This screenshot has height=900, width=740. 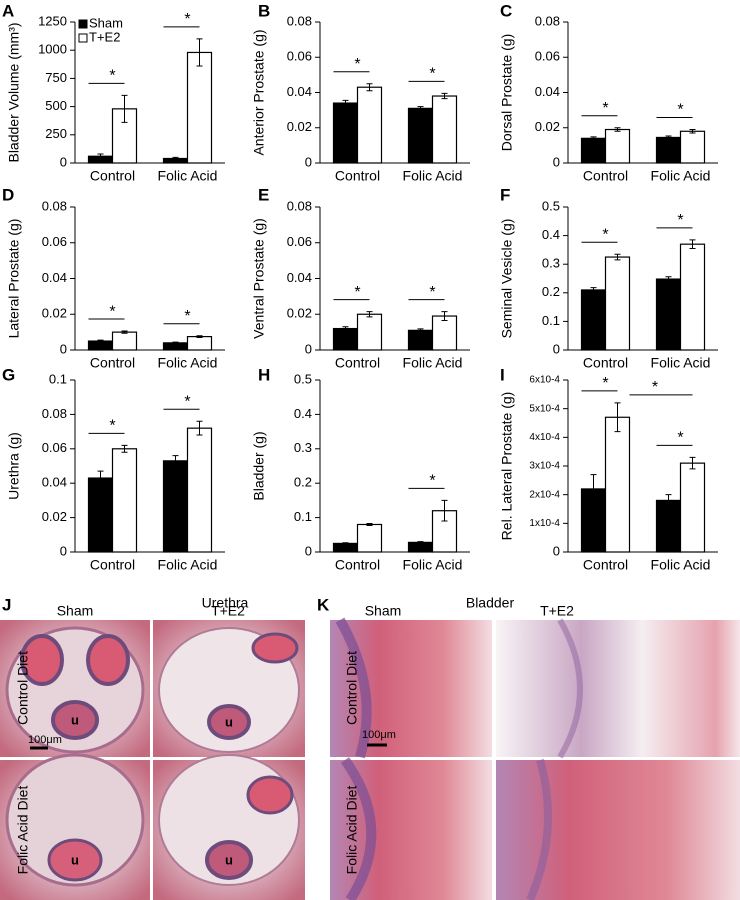 I want to click on panel-letter: D, so click(x=8, y=194).